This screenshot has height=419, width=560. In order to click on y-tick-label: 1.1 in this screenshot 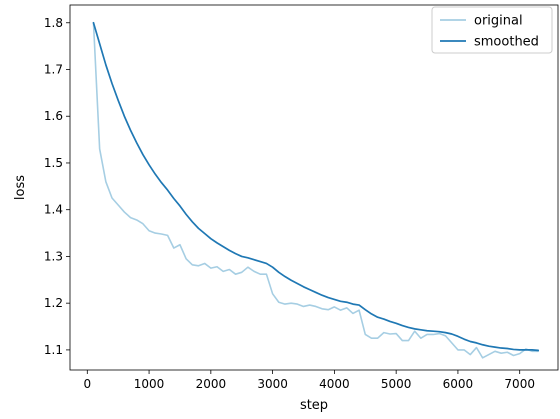, I will do `click(53, 350)`.